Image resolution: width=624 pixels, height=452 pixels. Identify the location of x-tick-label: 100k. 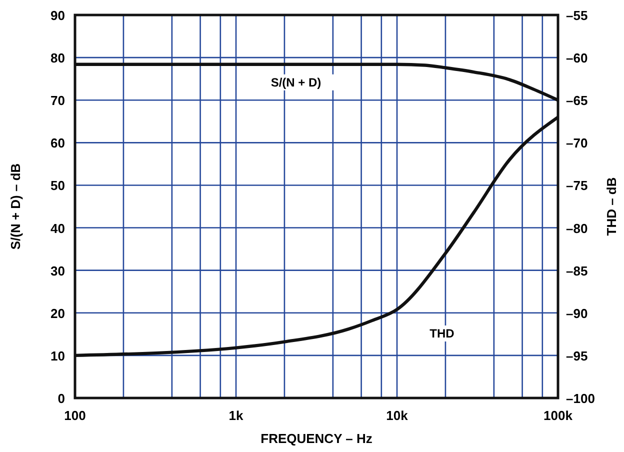
(559, 415).